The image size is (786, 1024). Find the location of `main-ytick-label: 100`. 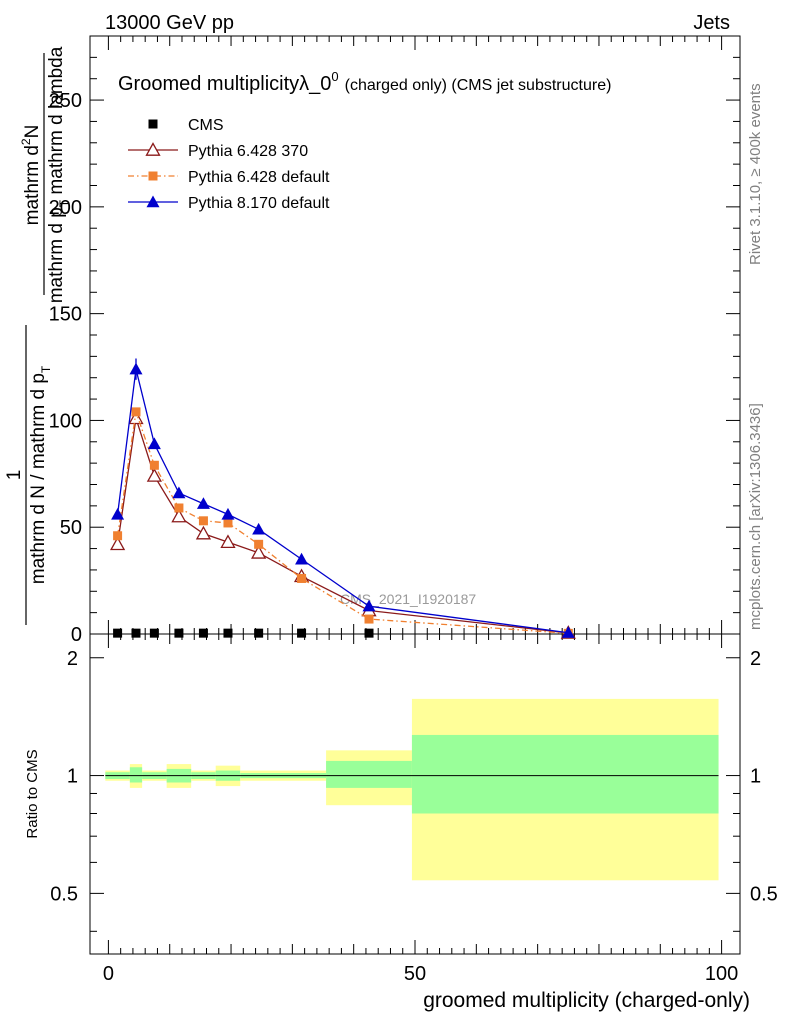

main-ytick-label: 100 is located at coordinates (65, 421).